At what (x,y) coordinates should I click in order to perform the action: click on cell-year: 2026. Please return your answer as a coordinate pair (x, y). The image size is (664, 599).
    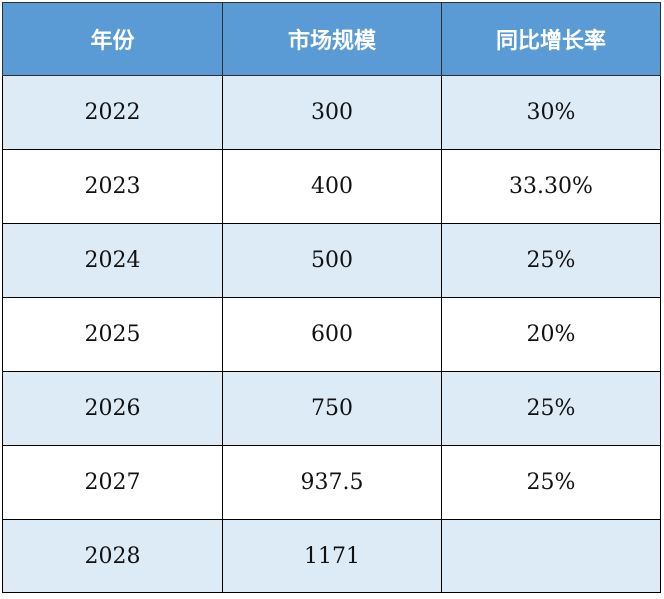
    Looking at the image, I should click on (112, 408).